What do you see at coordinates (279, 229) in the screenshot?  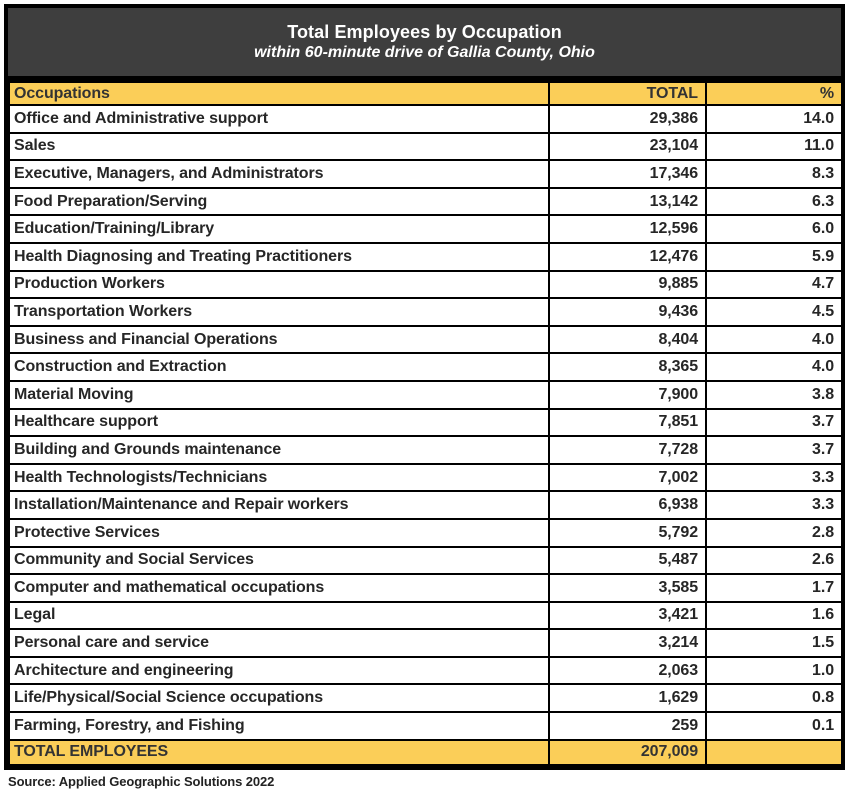 I see `occupation-cell: Education/Training/Library` at bounding box center [279, 229].